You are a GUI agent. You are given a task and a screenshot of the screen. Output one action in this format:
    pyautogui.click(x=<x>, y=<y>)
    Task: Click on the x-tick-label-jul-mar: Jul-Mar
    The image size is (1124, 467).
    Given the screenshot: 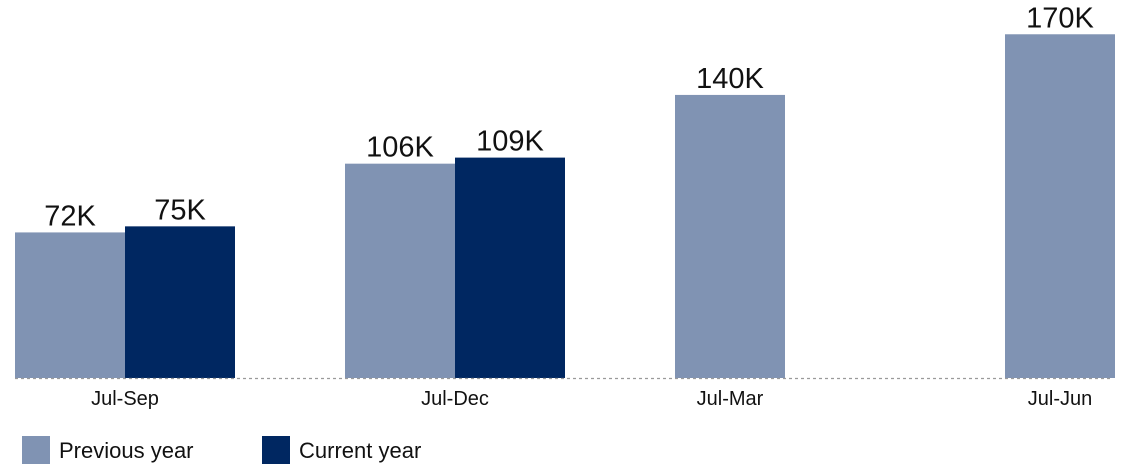 What is the action you would take?
    pyautogui.click(x=730, y=399)
    